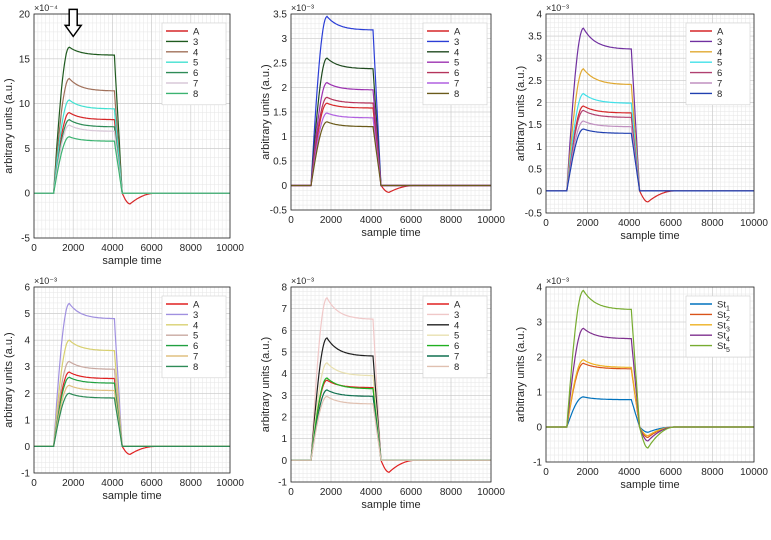 This screenshot has width=771, height=540. Describe the element at coordinates (728, 340) in the screenshot. I see `legend-entry-subscript: 4` at that location.